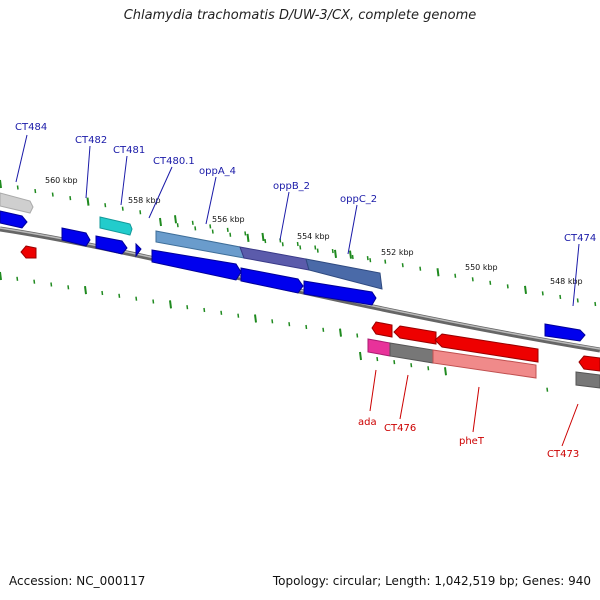 This screenshot has width=600, height=600. Describe the element at coordinates (76, 237) in the screenshot. I see `gene-arrow-ct482` at that location.